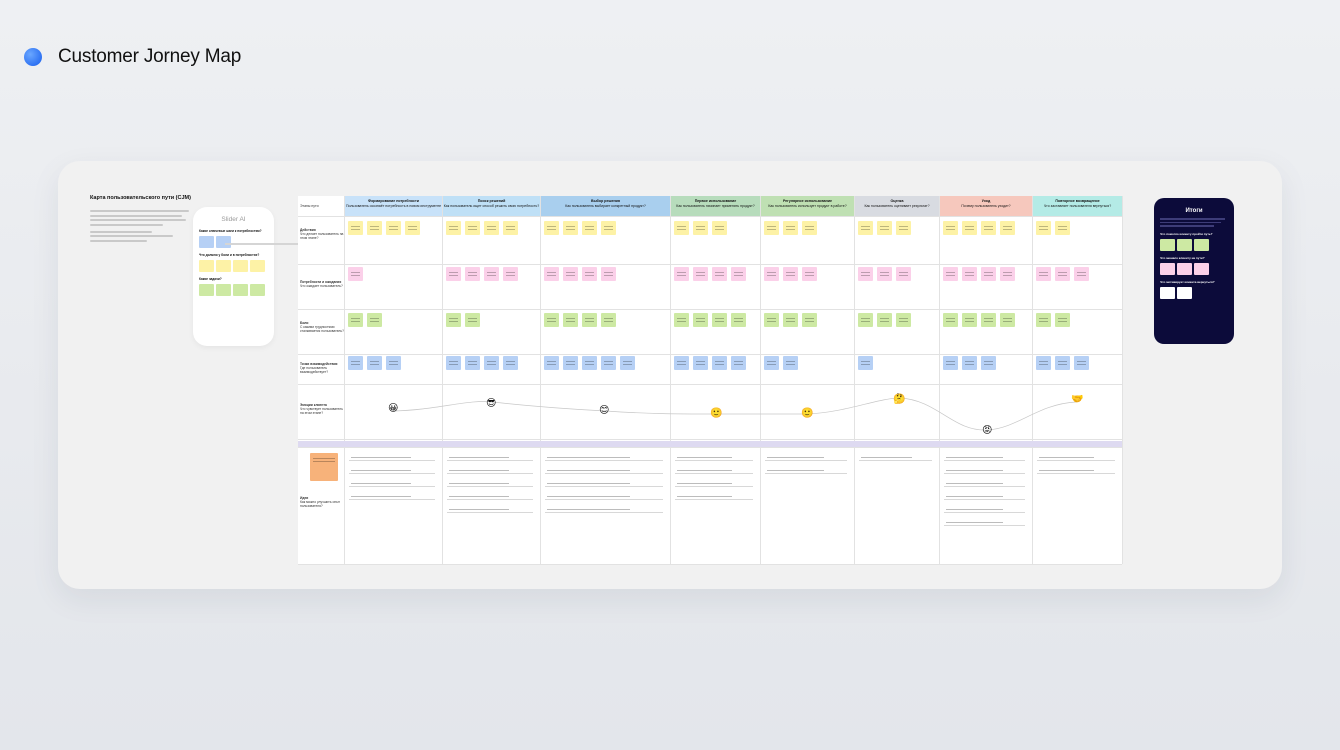 The image size is (1340, 750). I want to click on ideas-note, so click(324, 467).